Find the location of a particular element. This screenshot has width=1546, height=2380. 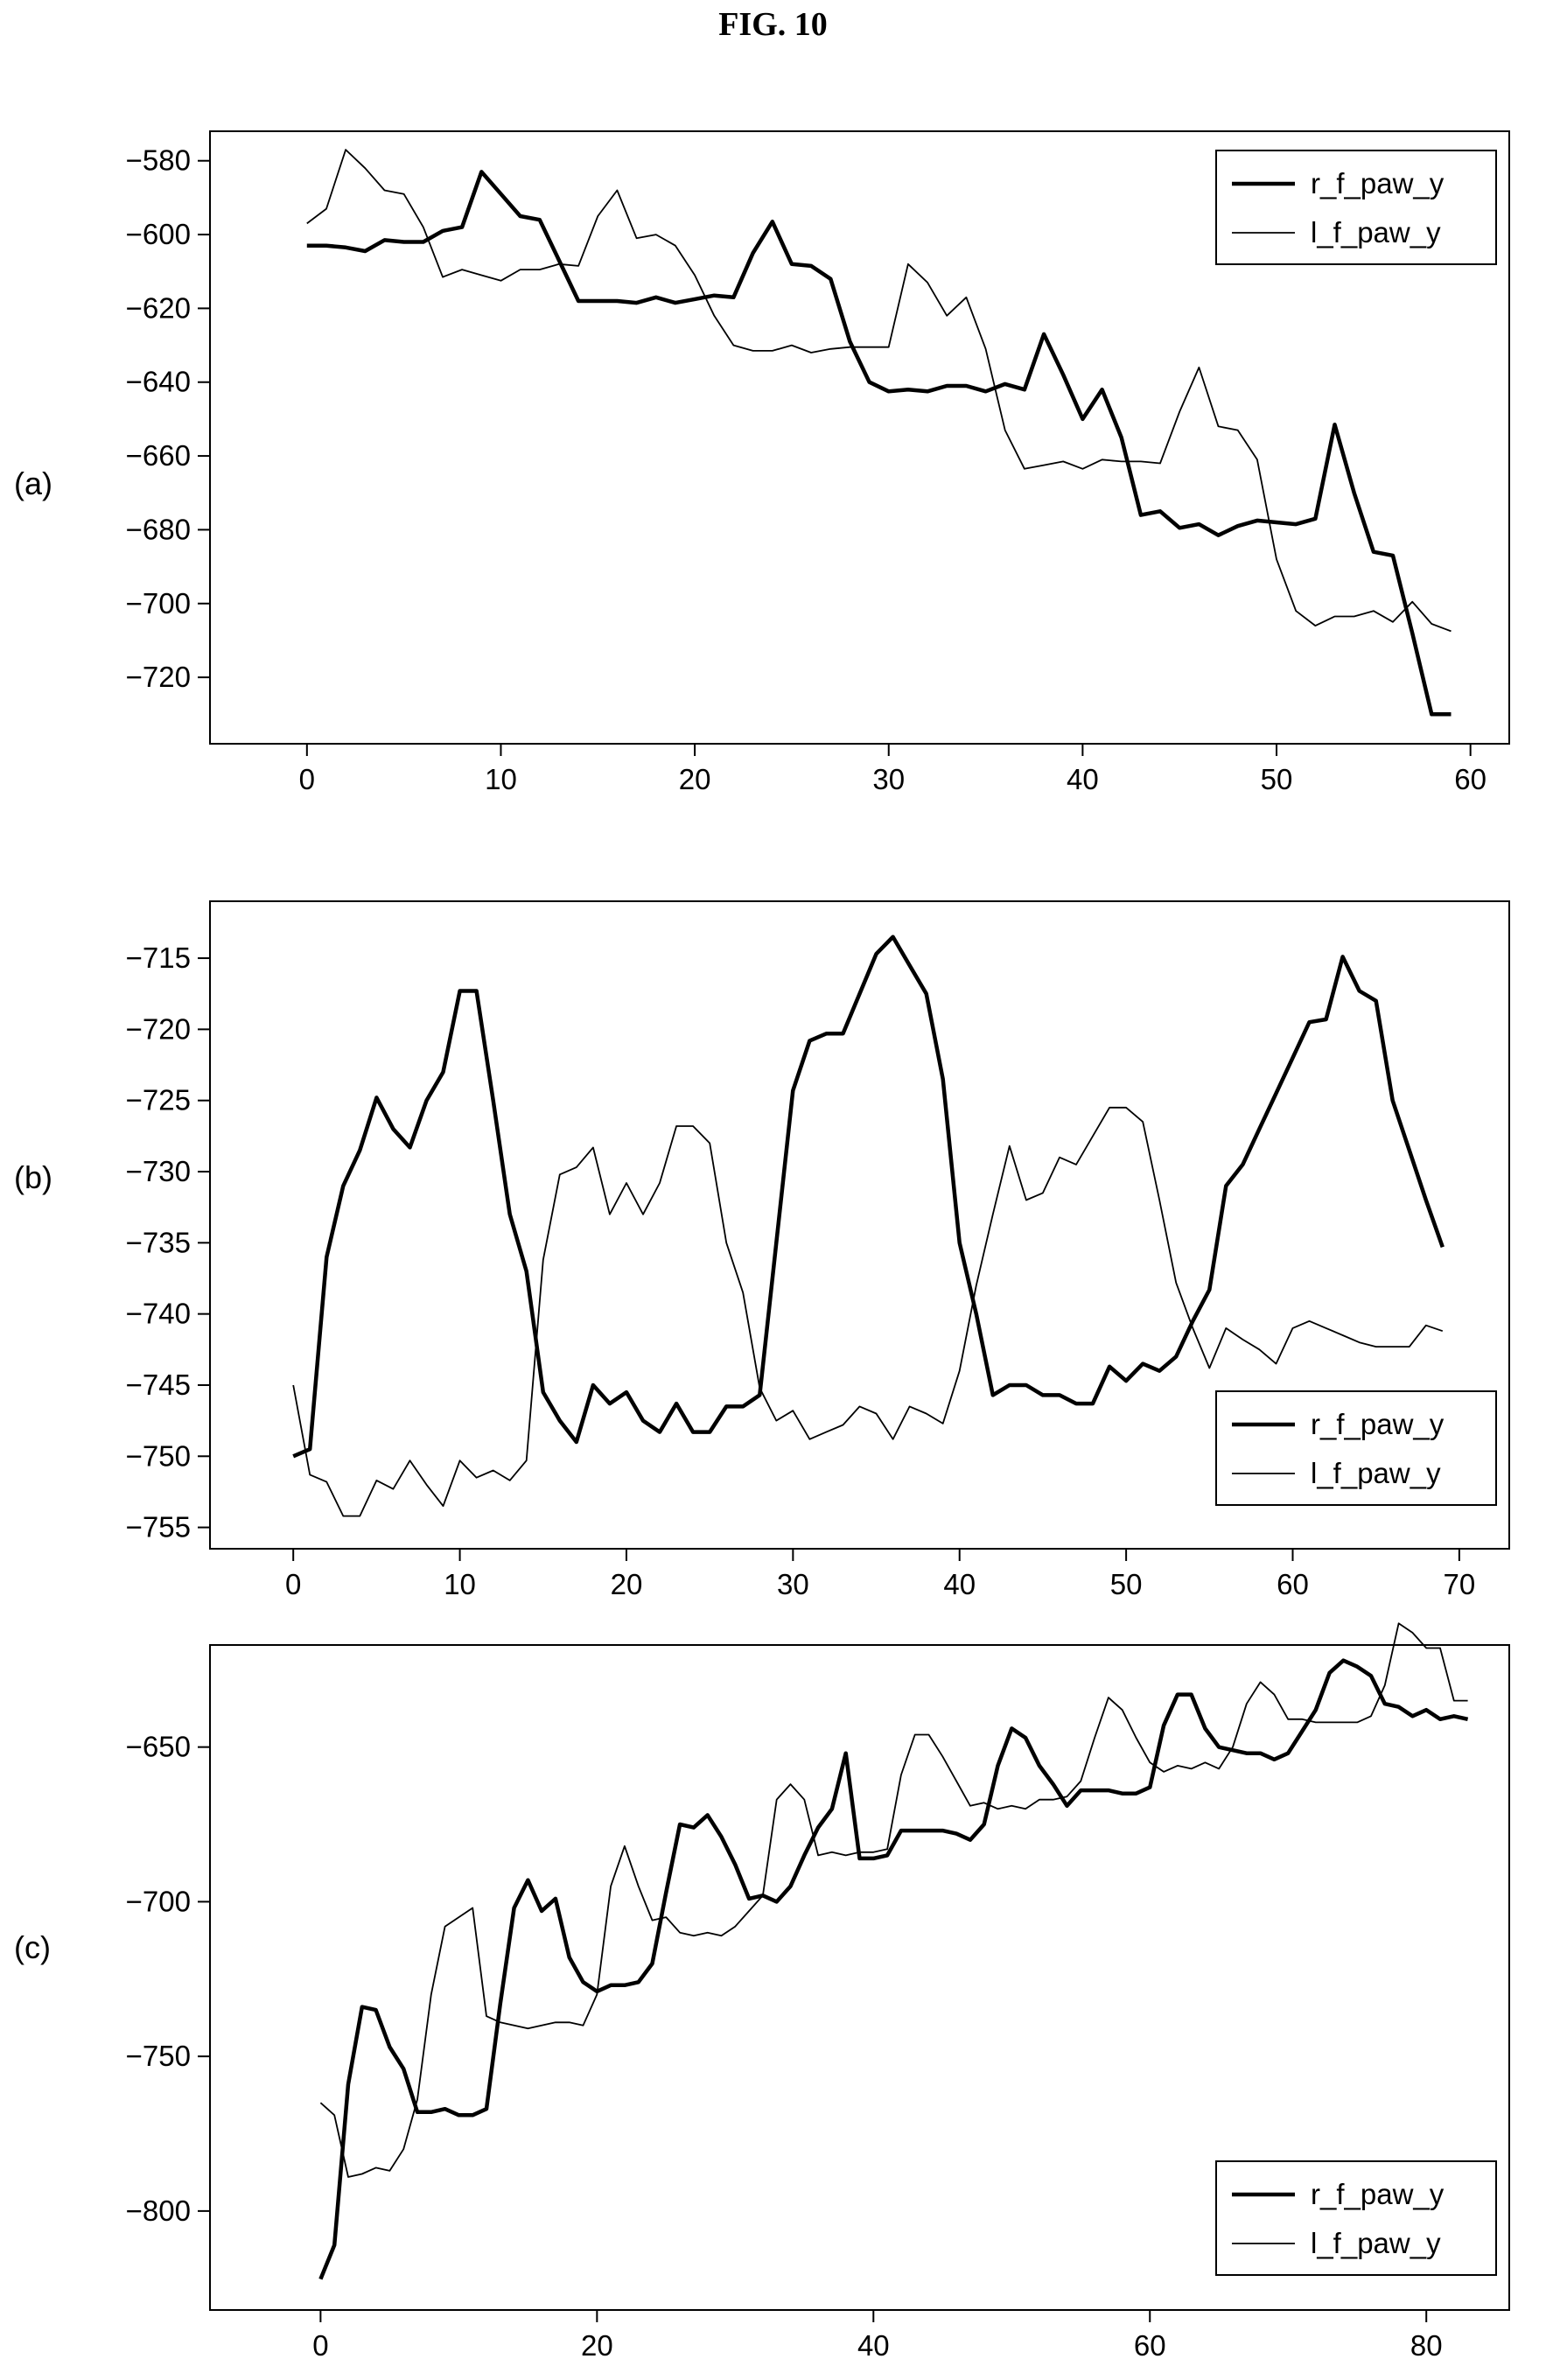

ytick-label: −640 is located at coordinates (158, 382).